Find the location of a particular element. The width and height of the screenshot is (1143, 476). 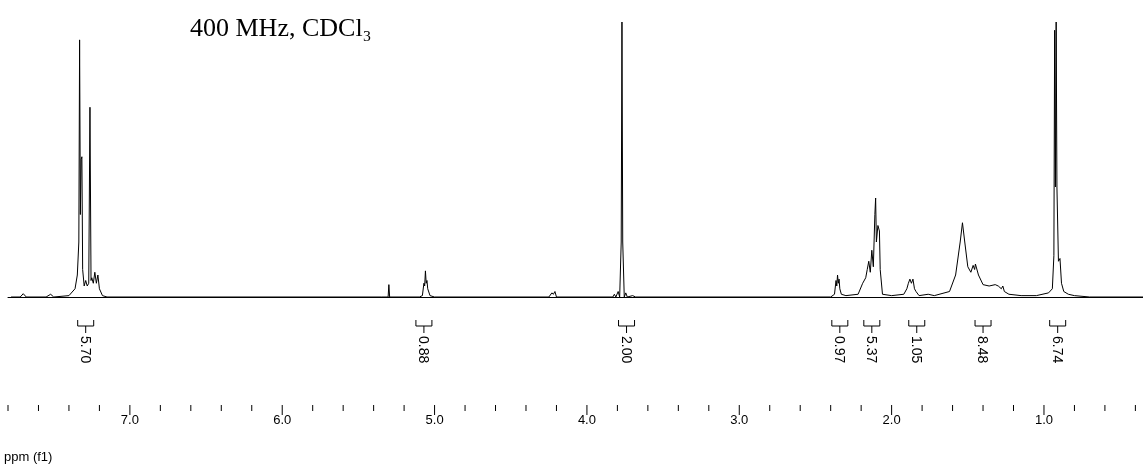

annotation: 5.37 is located at coordinates (871, 350).